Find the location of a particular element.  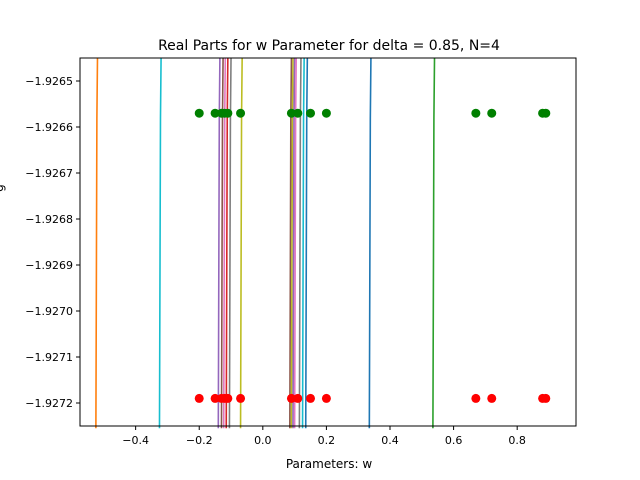

y-tick-label: −1.9272 is located at coordinates (49, 403).